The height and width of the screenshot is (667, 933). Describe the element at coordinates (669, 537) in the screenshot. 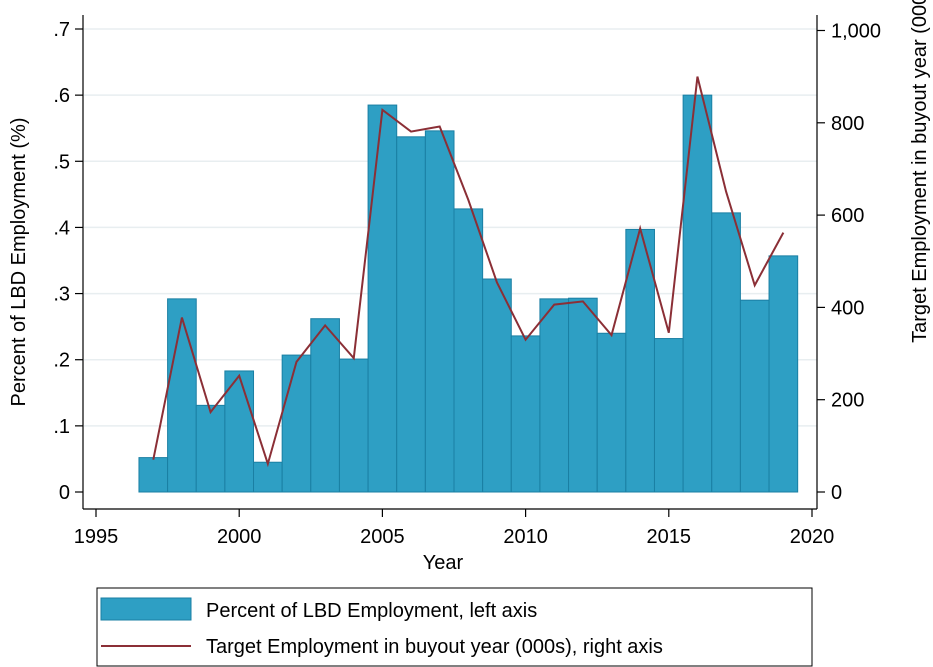

I see `x-tick-label: 2015` at that location.